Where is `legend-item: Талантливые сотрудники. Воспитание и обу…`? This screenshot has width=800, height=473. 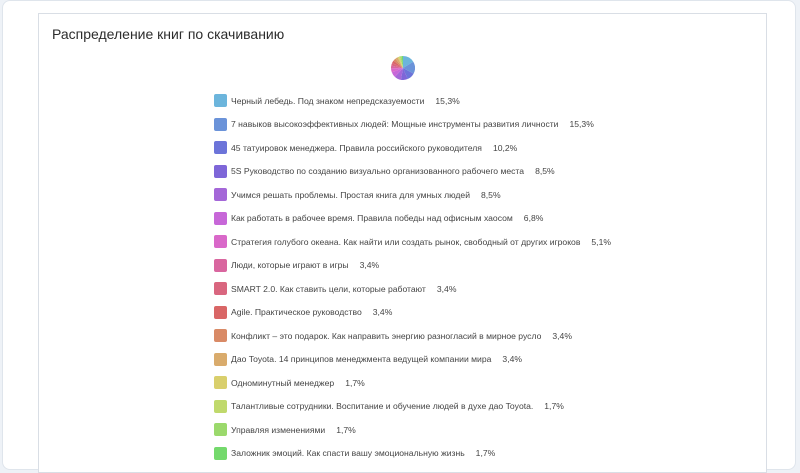
legend-item: Талантливые сотрудники. Воспитание и обу… is located at coordinates (412, 407).